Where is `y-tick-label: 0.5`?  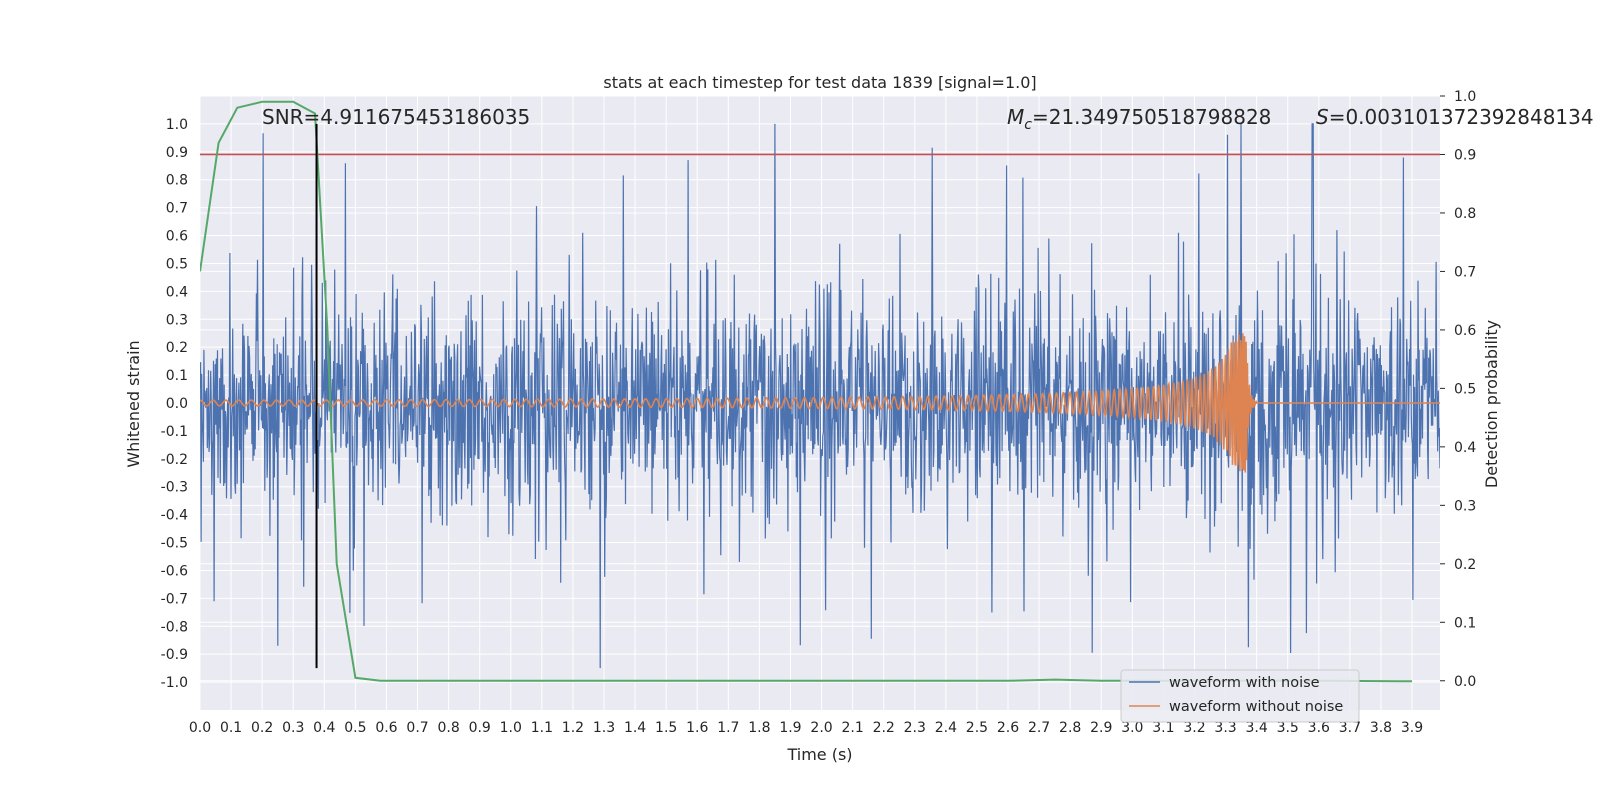 y-tick-label: 0.5 is located at coordinates (177, 264).